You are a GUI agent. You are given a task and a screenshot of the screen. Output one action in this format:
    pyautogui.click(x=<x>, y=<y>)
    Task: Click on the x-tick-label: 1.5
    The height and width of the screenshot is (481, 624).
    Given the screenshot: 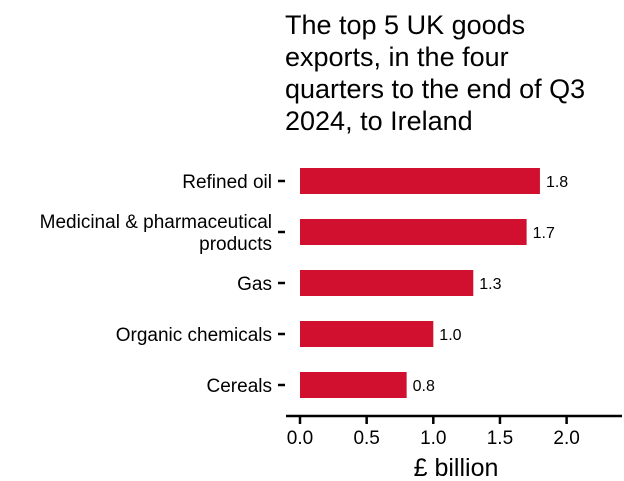 What is the action you would take?
    pyautogui.click(x=500, y=438)
    